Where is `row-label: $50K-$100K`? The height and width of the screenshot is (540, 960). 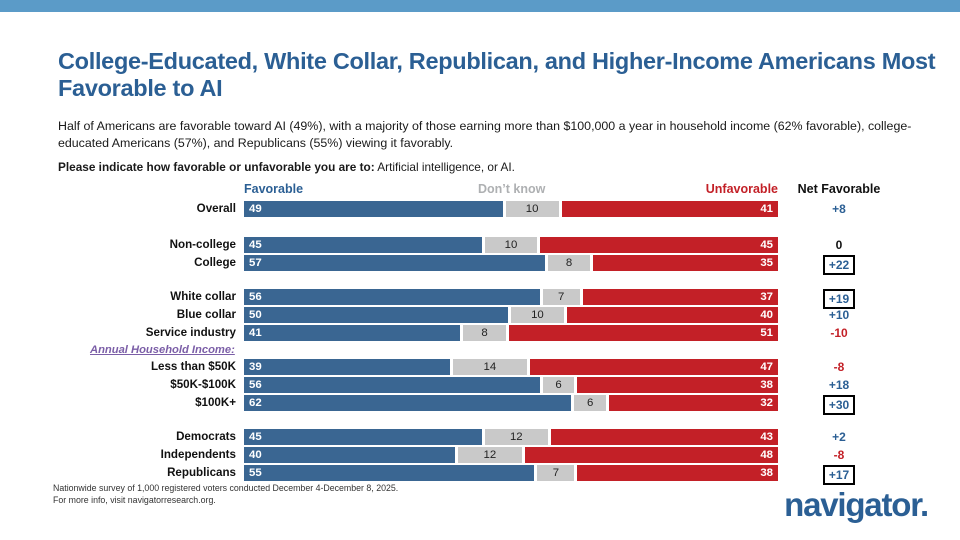 row-label: $50K-$100K is located at coordinates (203, 384).